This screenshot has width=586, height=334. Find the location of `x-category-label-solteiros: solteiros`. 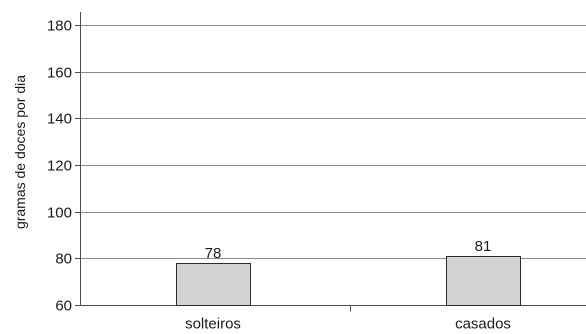

x-category-label-solteiros: solteiros is located at coordinates (213, 324).